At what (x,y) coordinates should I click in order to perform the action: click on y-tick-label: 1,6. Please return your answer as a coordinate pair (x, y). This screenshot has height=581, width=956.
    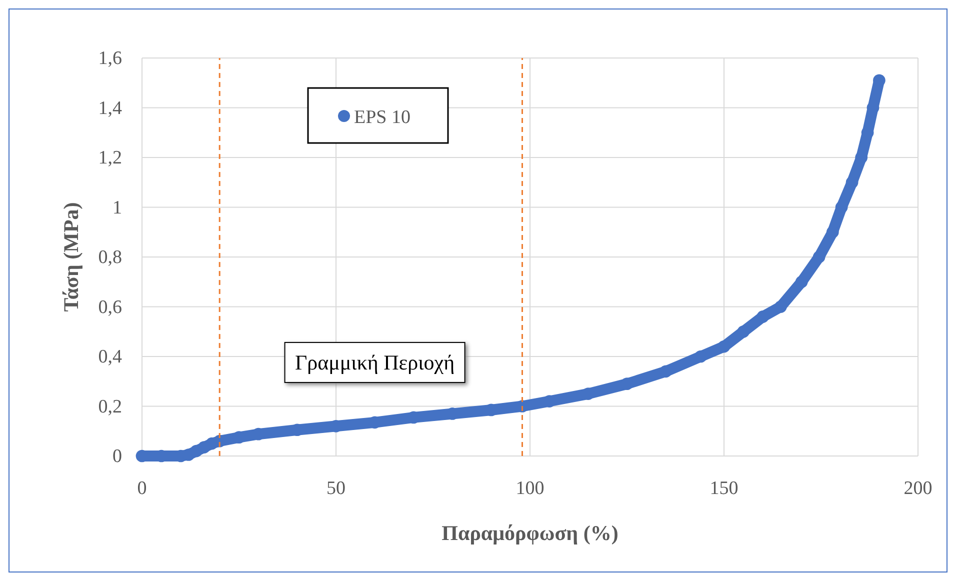
    Looking at the image, I should click on (110, 58).